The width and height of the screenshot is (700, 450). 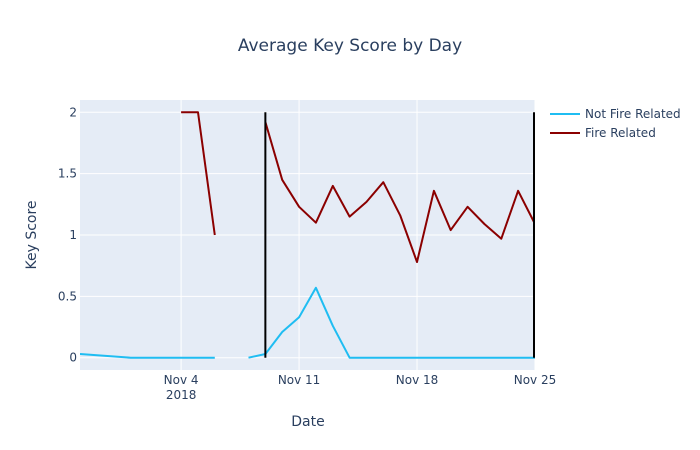 What do you see at coordinates (67, 174) in the screenshot?
I see `y-tick-label: 1.5` at bounding box center [67, 174].